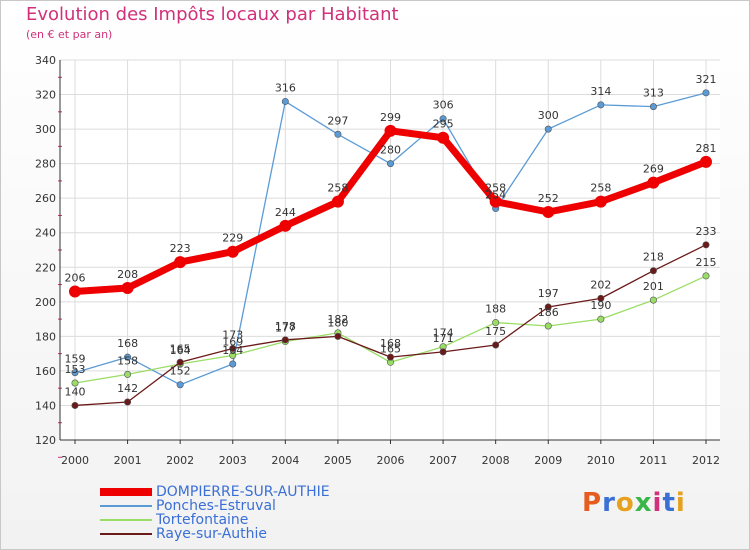  I want to click on x-tick-label: 2006, so click(391, 460).